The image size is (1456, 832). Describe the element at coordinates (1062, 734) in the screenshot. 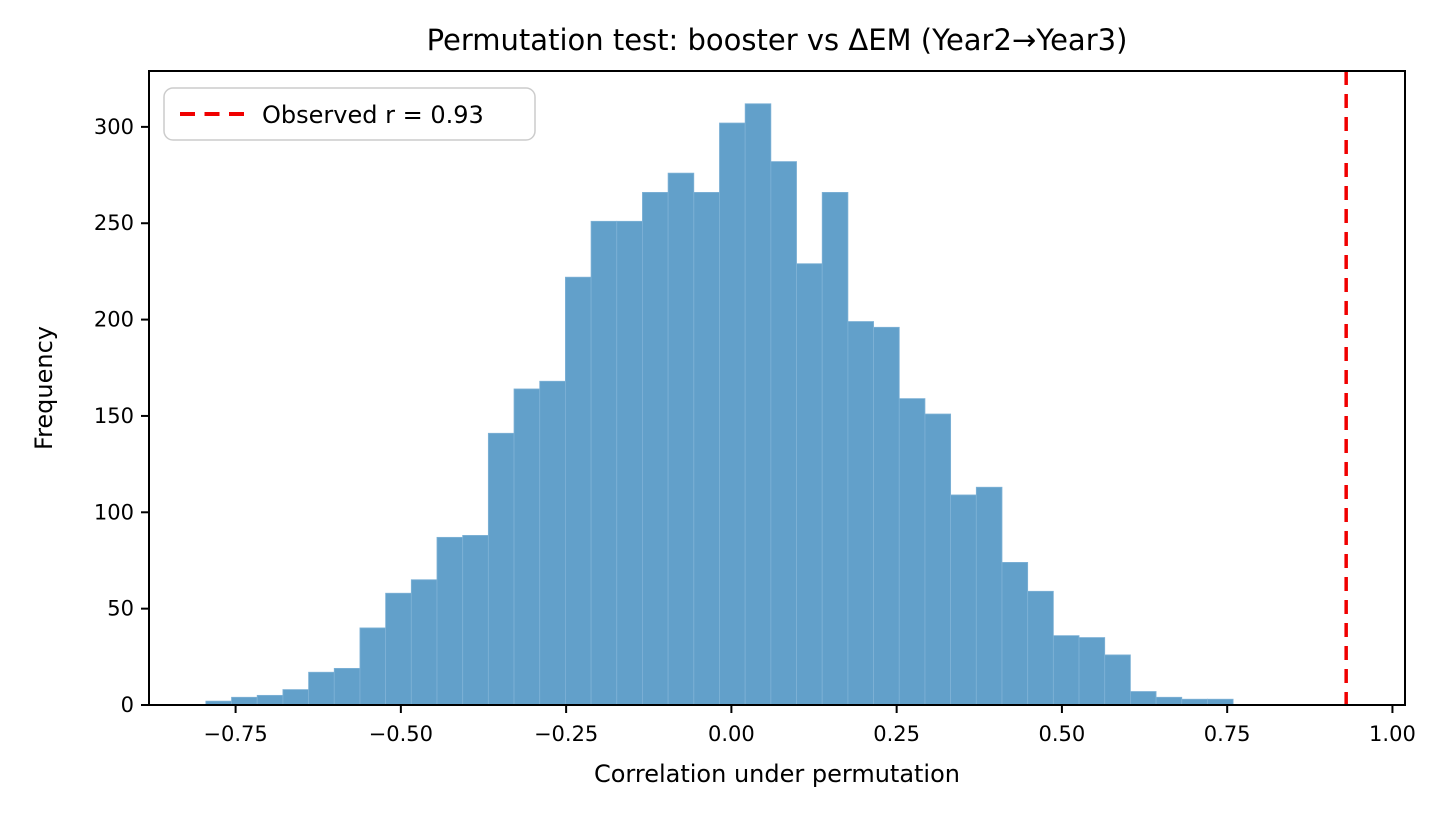

I see `x-tick-label: 0.50` at that location.